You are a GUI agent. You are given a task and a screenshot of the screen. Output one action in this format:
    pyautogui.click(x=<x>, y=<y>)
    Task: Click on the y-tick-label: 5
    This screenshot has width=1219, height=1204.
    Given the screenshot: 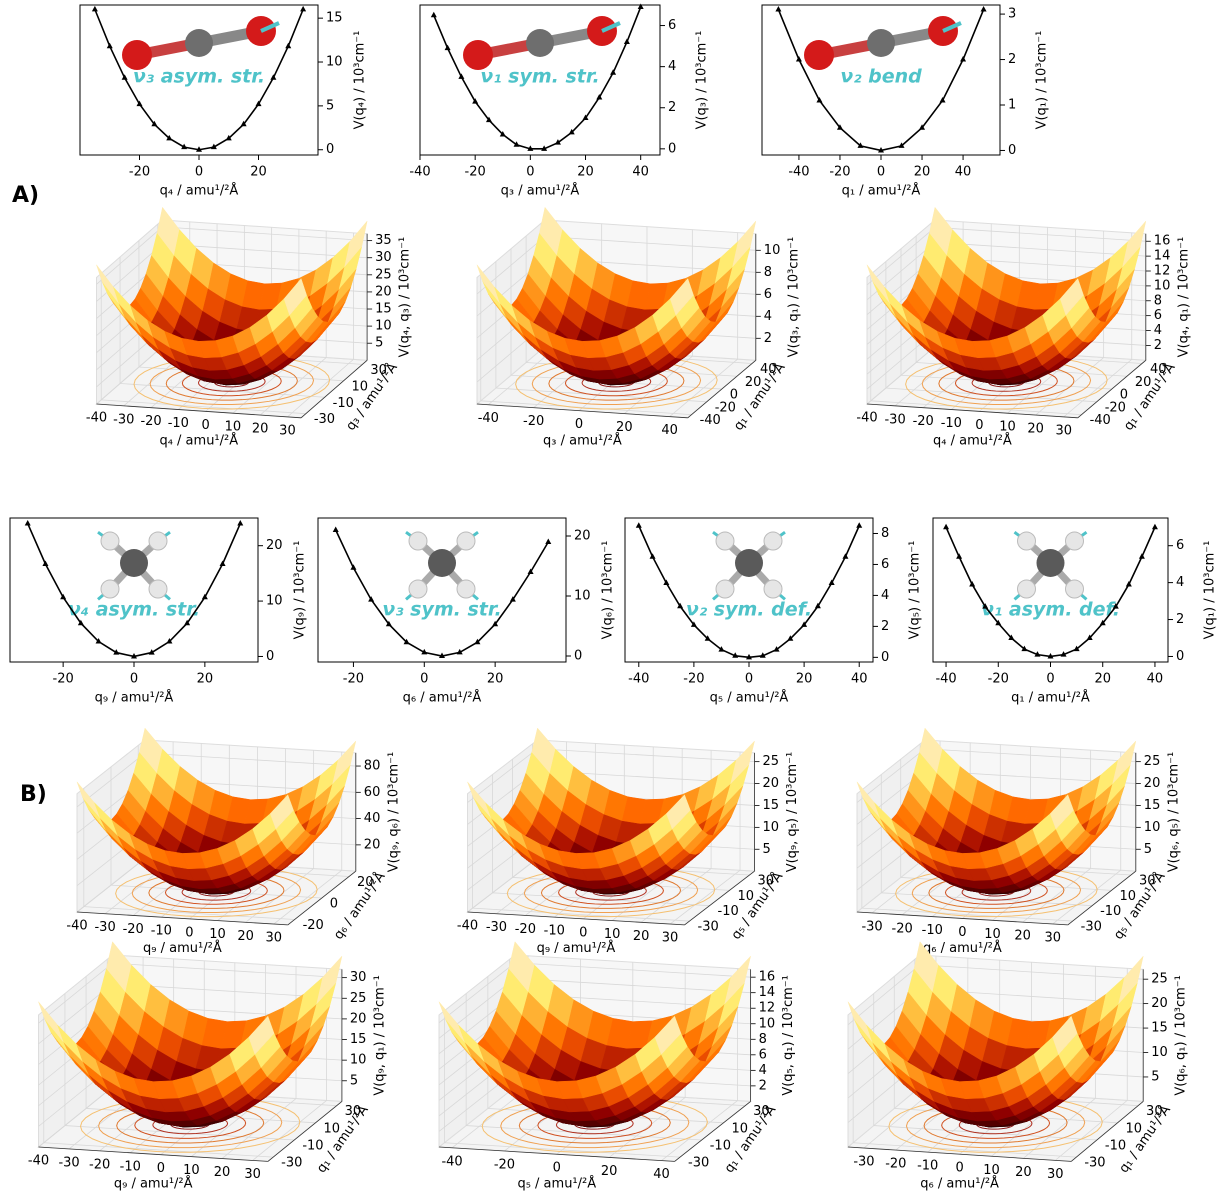 What is the action you would take?
    pyautogui.click(x=330, y=105)
    